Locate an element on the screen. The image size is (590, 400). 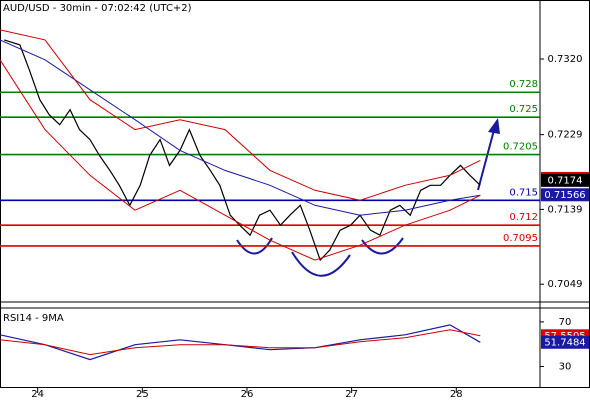
right-shoulder is located at coordinates (382, 246).